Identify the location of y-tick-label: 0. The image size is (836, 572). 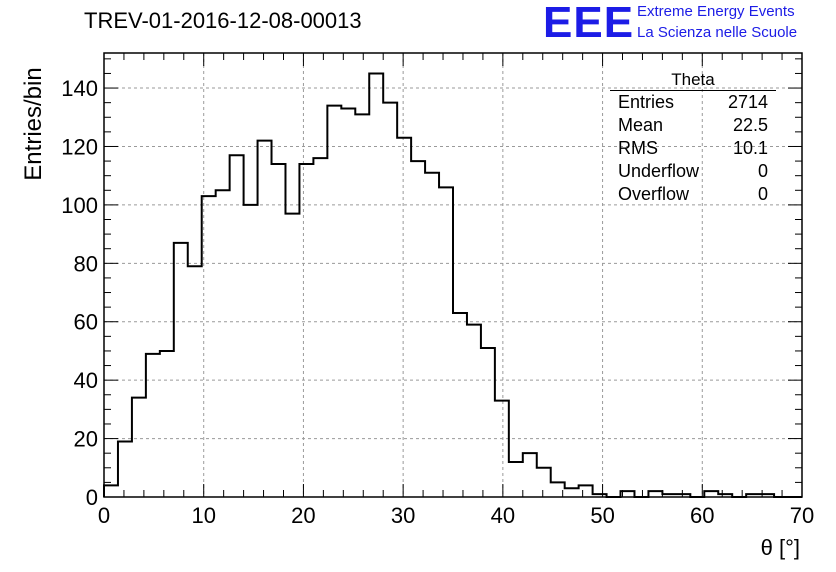
(92, 497).